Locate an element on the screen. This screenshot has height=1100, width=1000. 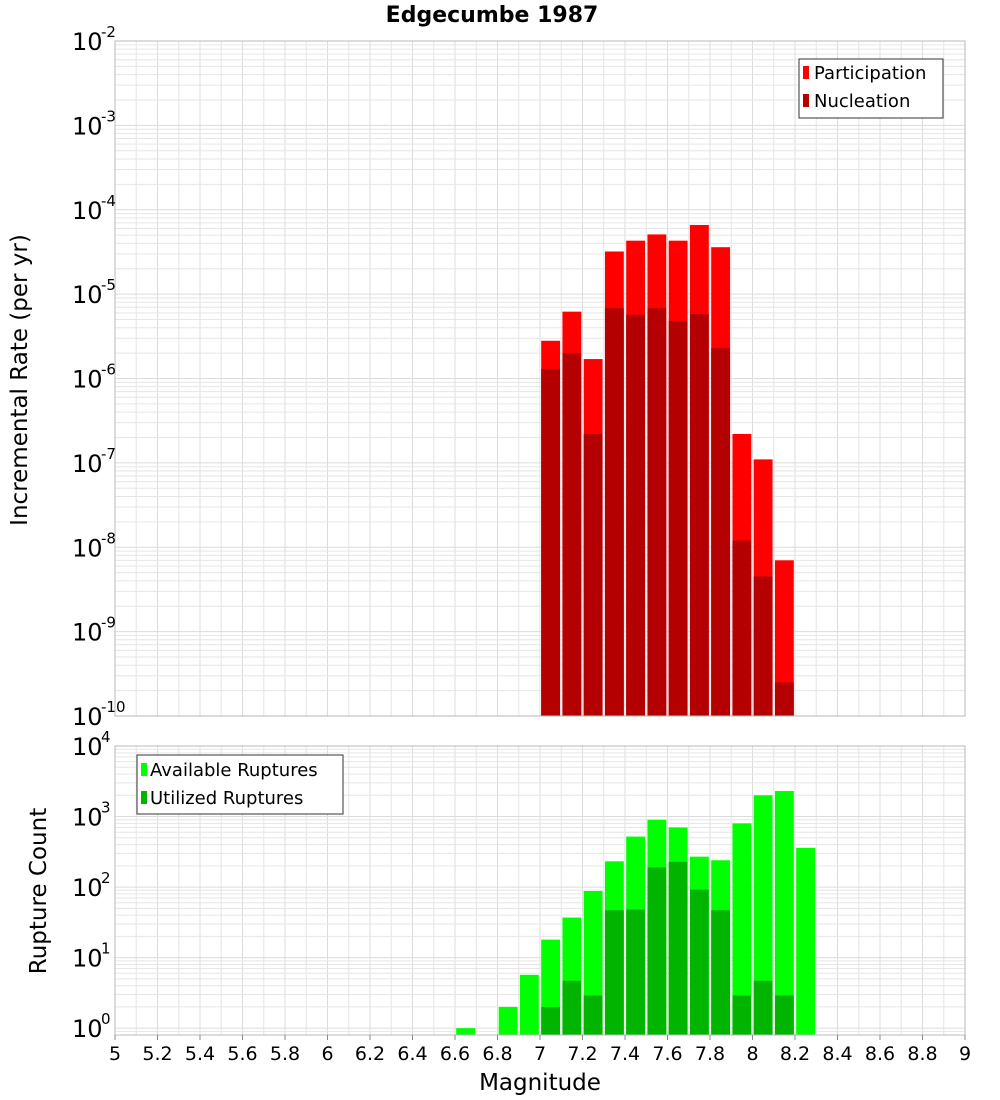
legend-swatch-utilized is located at coordinates (144, 797).